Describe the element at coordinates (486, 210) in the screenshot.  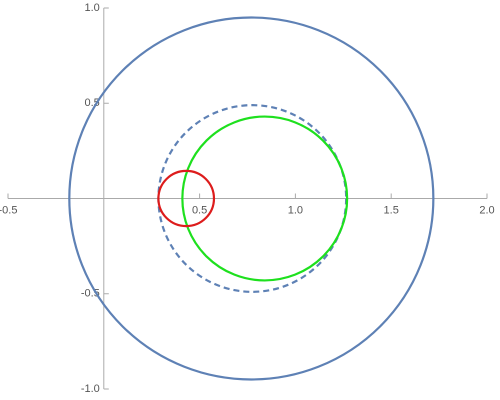
I see `x-tick-label: 2.0` at that location.